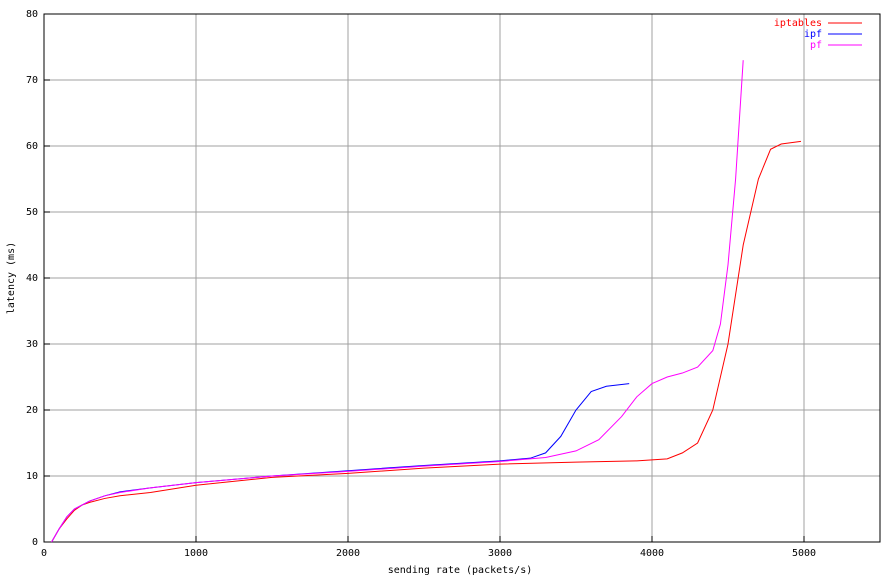 This screenshot has height=576, width=896. Describe the element at coordinates (32, 278) in the screenshot. I see `y-tick-label: 40` at that location.